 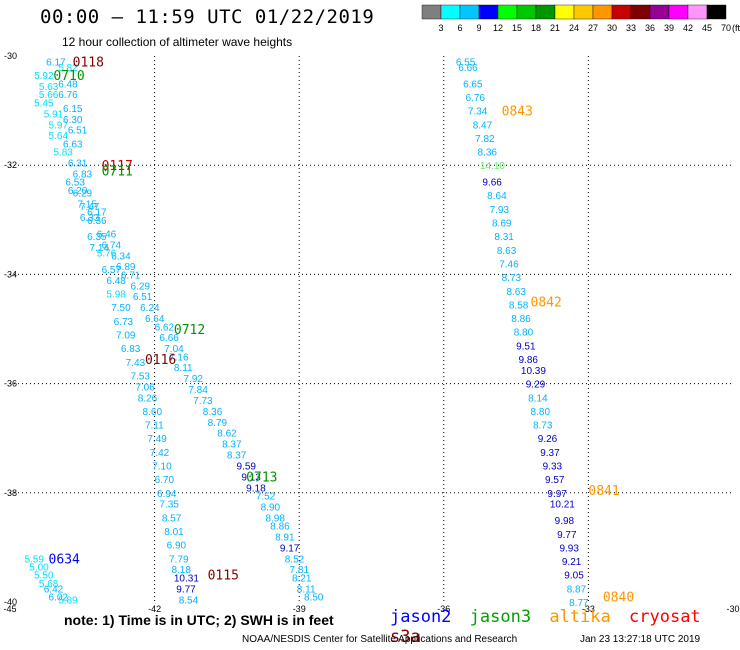 I want to click on wave-height-value: 6.02, so click(x=59, y=598).